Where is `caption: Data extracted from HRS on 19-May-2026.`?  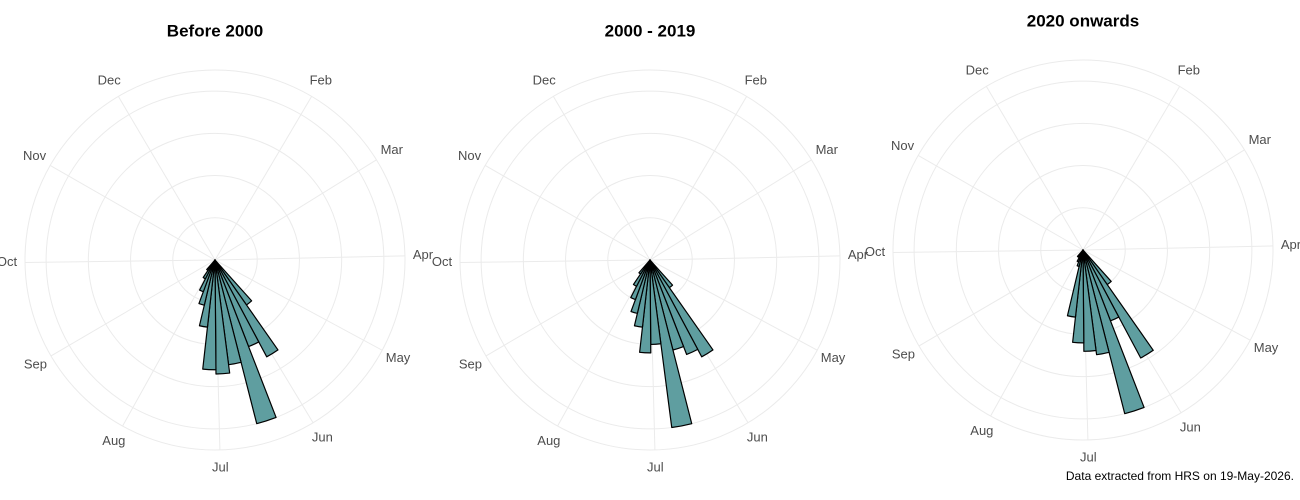
caption: Data extracted from HRS on 19-May-2026. is located at coordinates (1180, 476).